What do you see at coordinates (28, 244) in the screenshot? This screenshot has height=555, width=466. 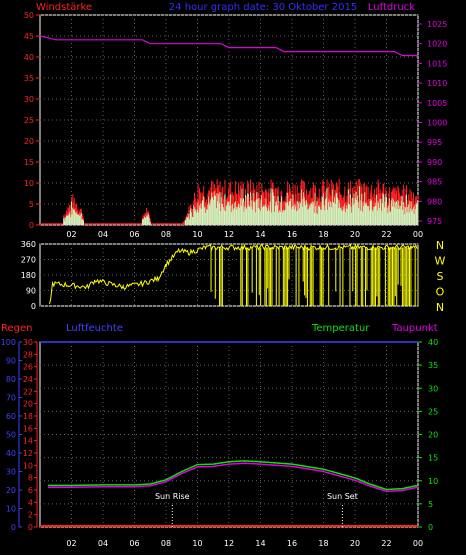 I see `direction-tick-label: 360` at bounding box center [28, 244].